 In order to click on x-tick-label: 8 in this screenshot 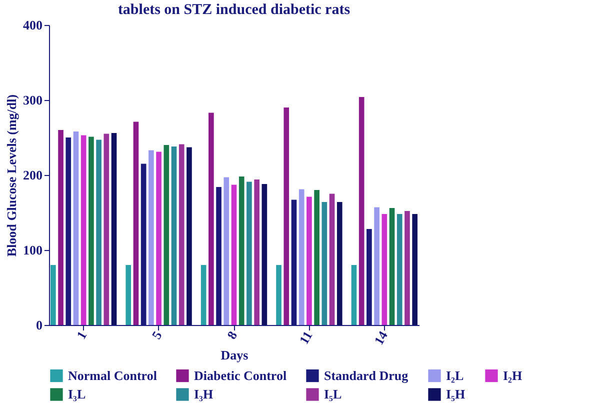, I will do `click(232, 335)`.